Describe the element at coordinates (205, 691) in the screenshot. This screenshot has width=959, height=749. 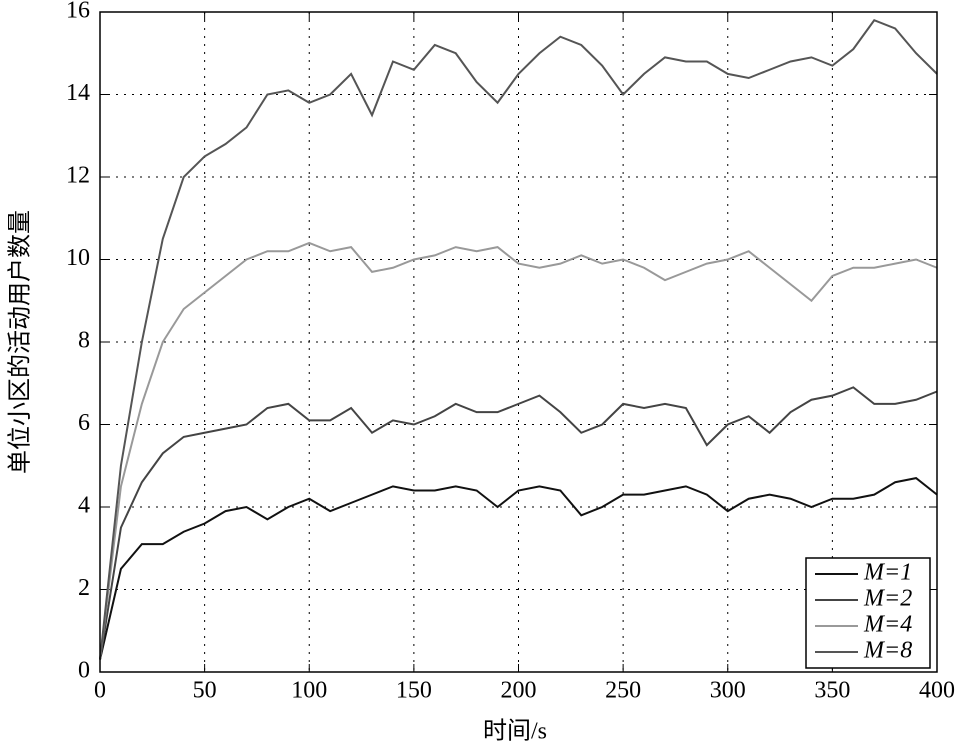
I see `x-tick-label: 50` at that location.